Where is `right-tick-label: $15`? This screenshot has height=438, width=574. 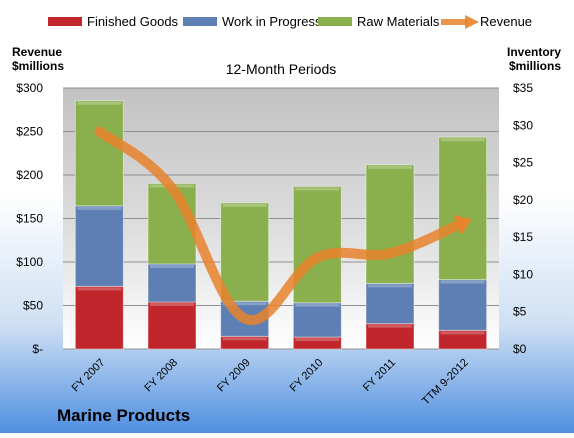
right-tick-label: $15 is located at coordinates (523, 237).